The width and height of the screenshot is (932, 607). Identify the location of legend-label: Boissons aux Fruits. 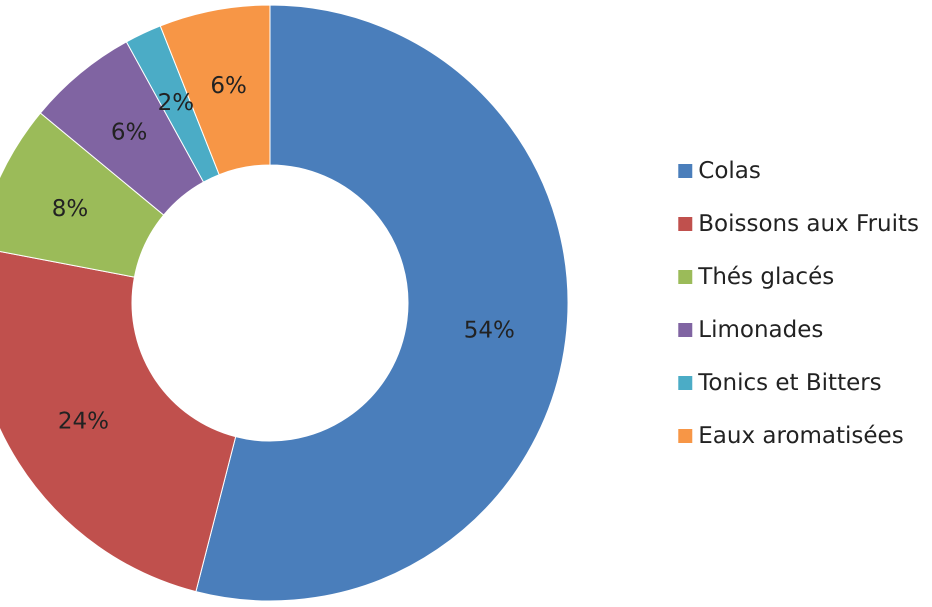
(809, 224).